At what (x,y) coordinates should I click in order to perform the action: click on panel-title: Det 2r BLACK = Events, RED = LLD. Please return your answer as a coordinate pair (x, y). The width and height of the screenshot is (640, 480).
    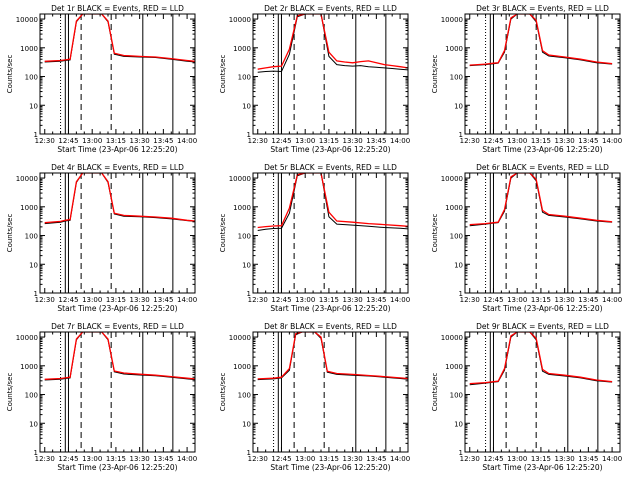
    Looking at the image, I should click on (330, 8).